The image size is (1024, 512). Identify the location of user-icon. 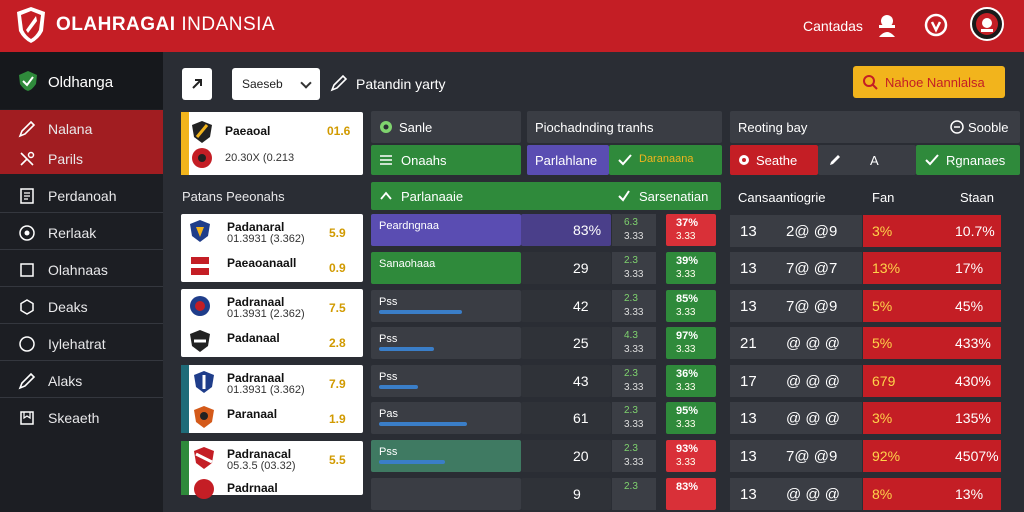
(887, 25).